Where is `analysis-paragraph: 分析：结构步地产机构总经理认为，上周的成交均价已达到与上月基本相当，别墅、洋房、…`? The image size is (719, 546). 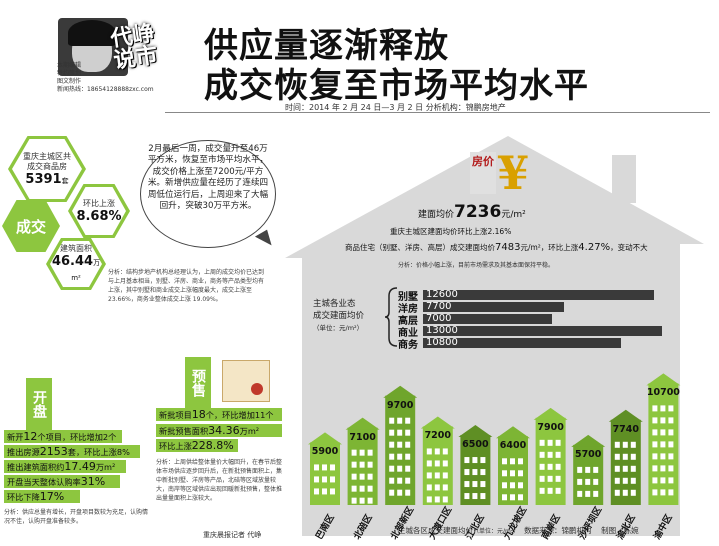
analysis-paragraph: 分析：结构步地产机构总经理认为，上周的成交均价已达到与上月基本相当，别墅、洋房、… is located at coordinates (186, 286).